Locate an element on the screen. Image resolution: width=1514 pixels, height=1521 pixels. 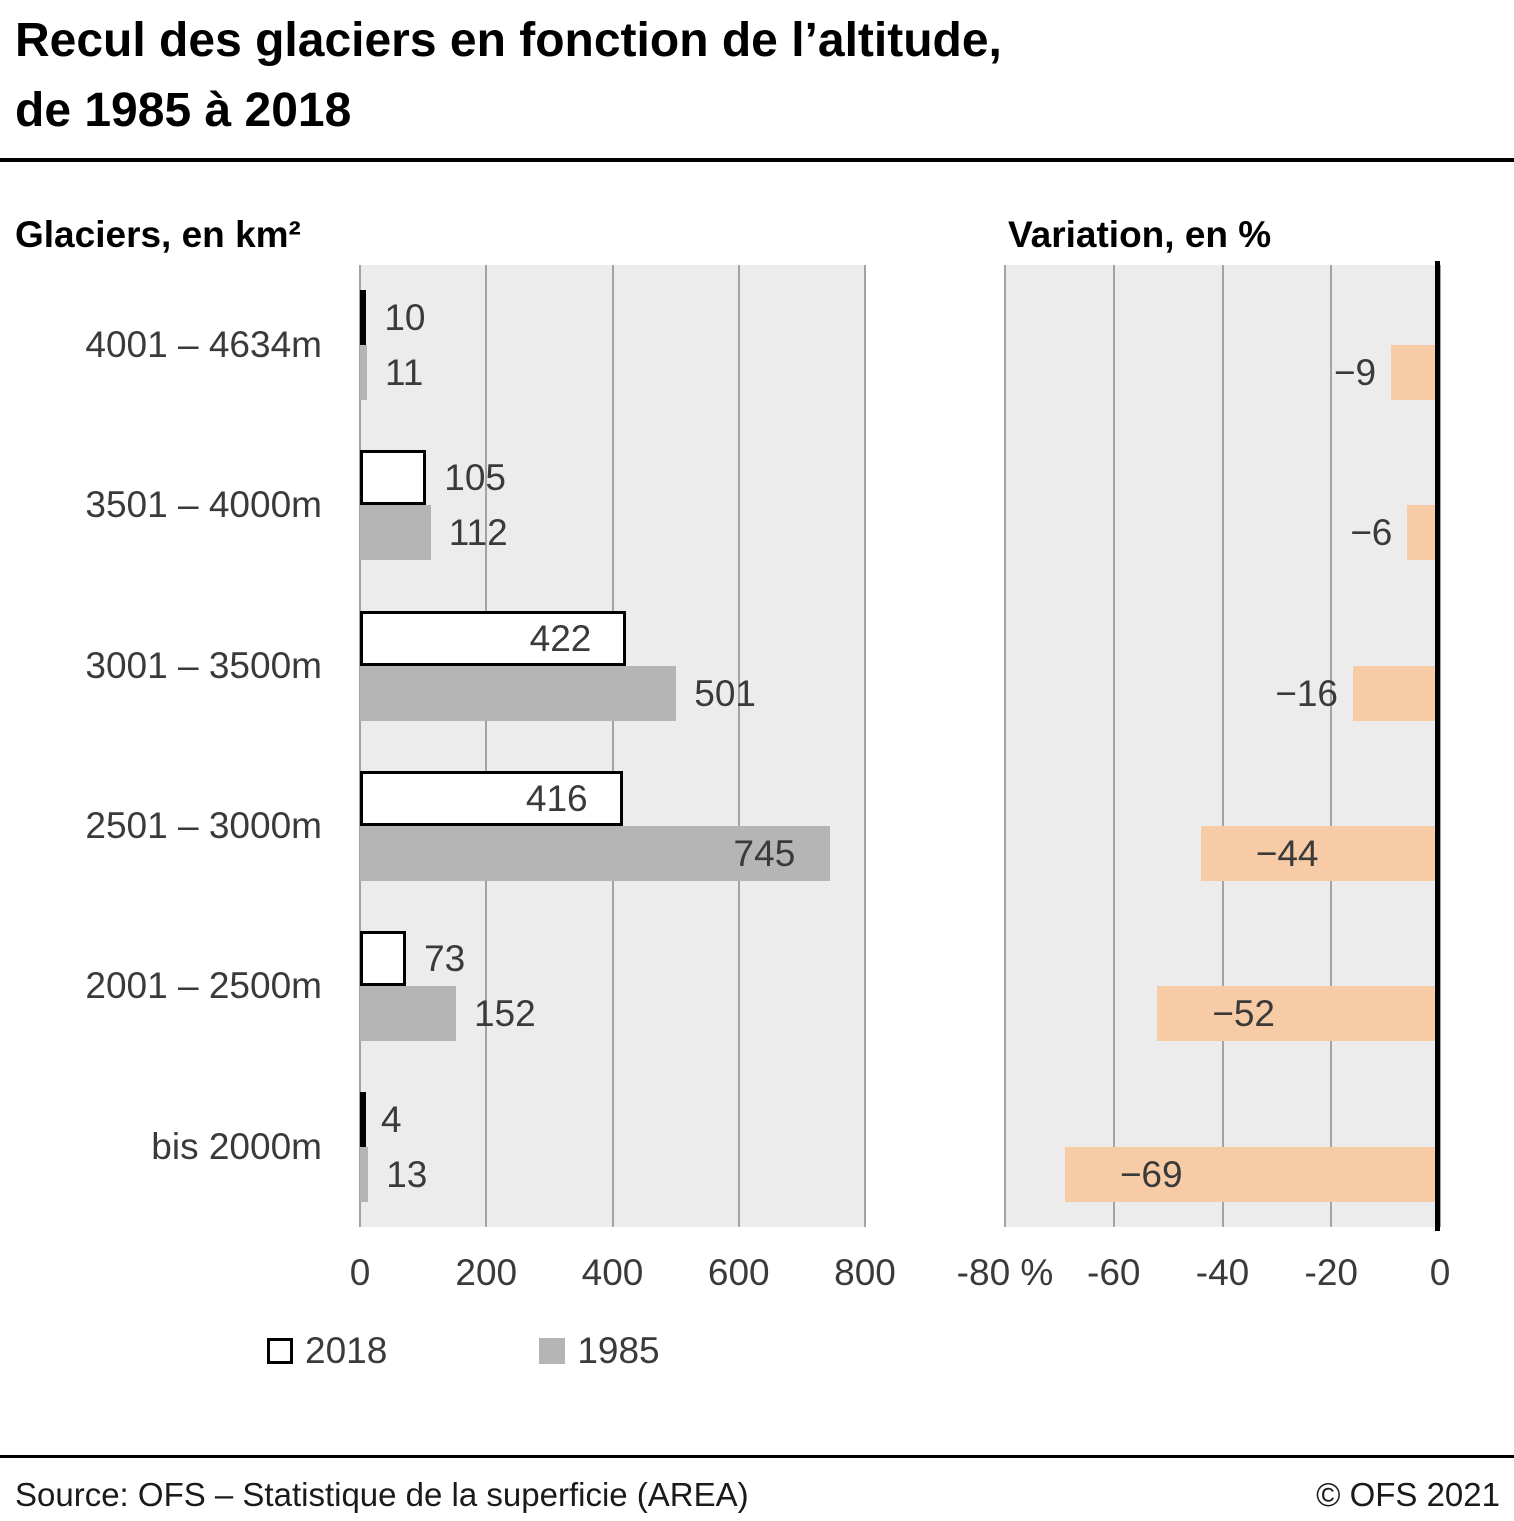
value-label: 73 is located at coordinates (445, 959).